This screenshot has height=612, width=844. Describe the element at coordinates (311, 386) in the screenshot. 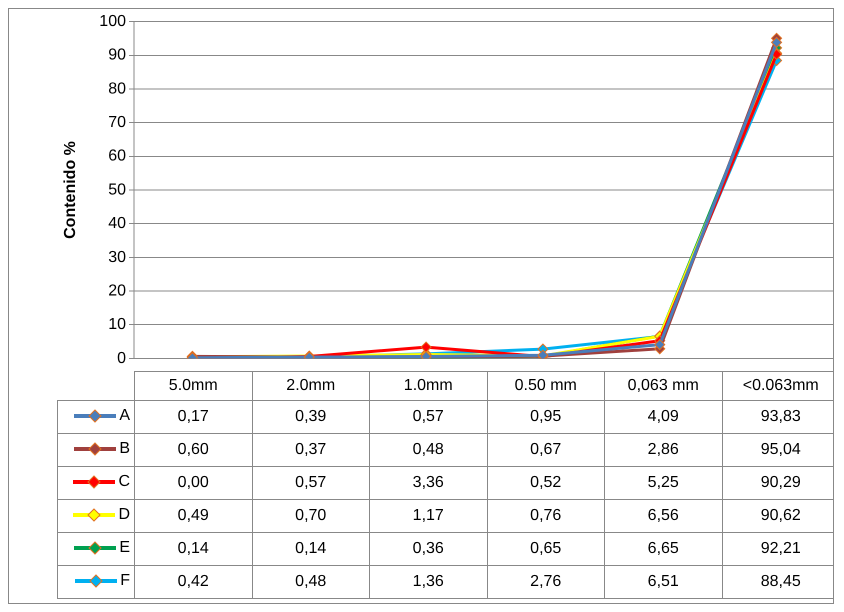

I see `x-tick-label: 2.0mm` at that location.